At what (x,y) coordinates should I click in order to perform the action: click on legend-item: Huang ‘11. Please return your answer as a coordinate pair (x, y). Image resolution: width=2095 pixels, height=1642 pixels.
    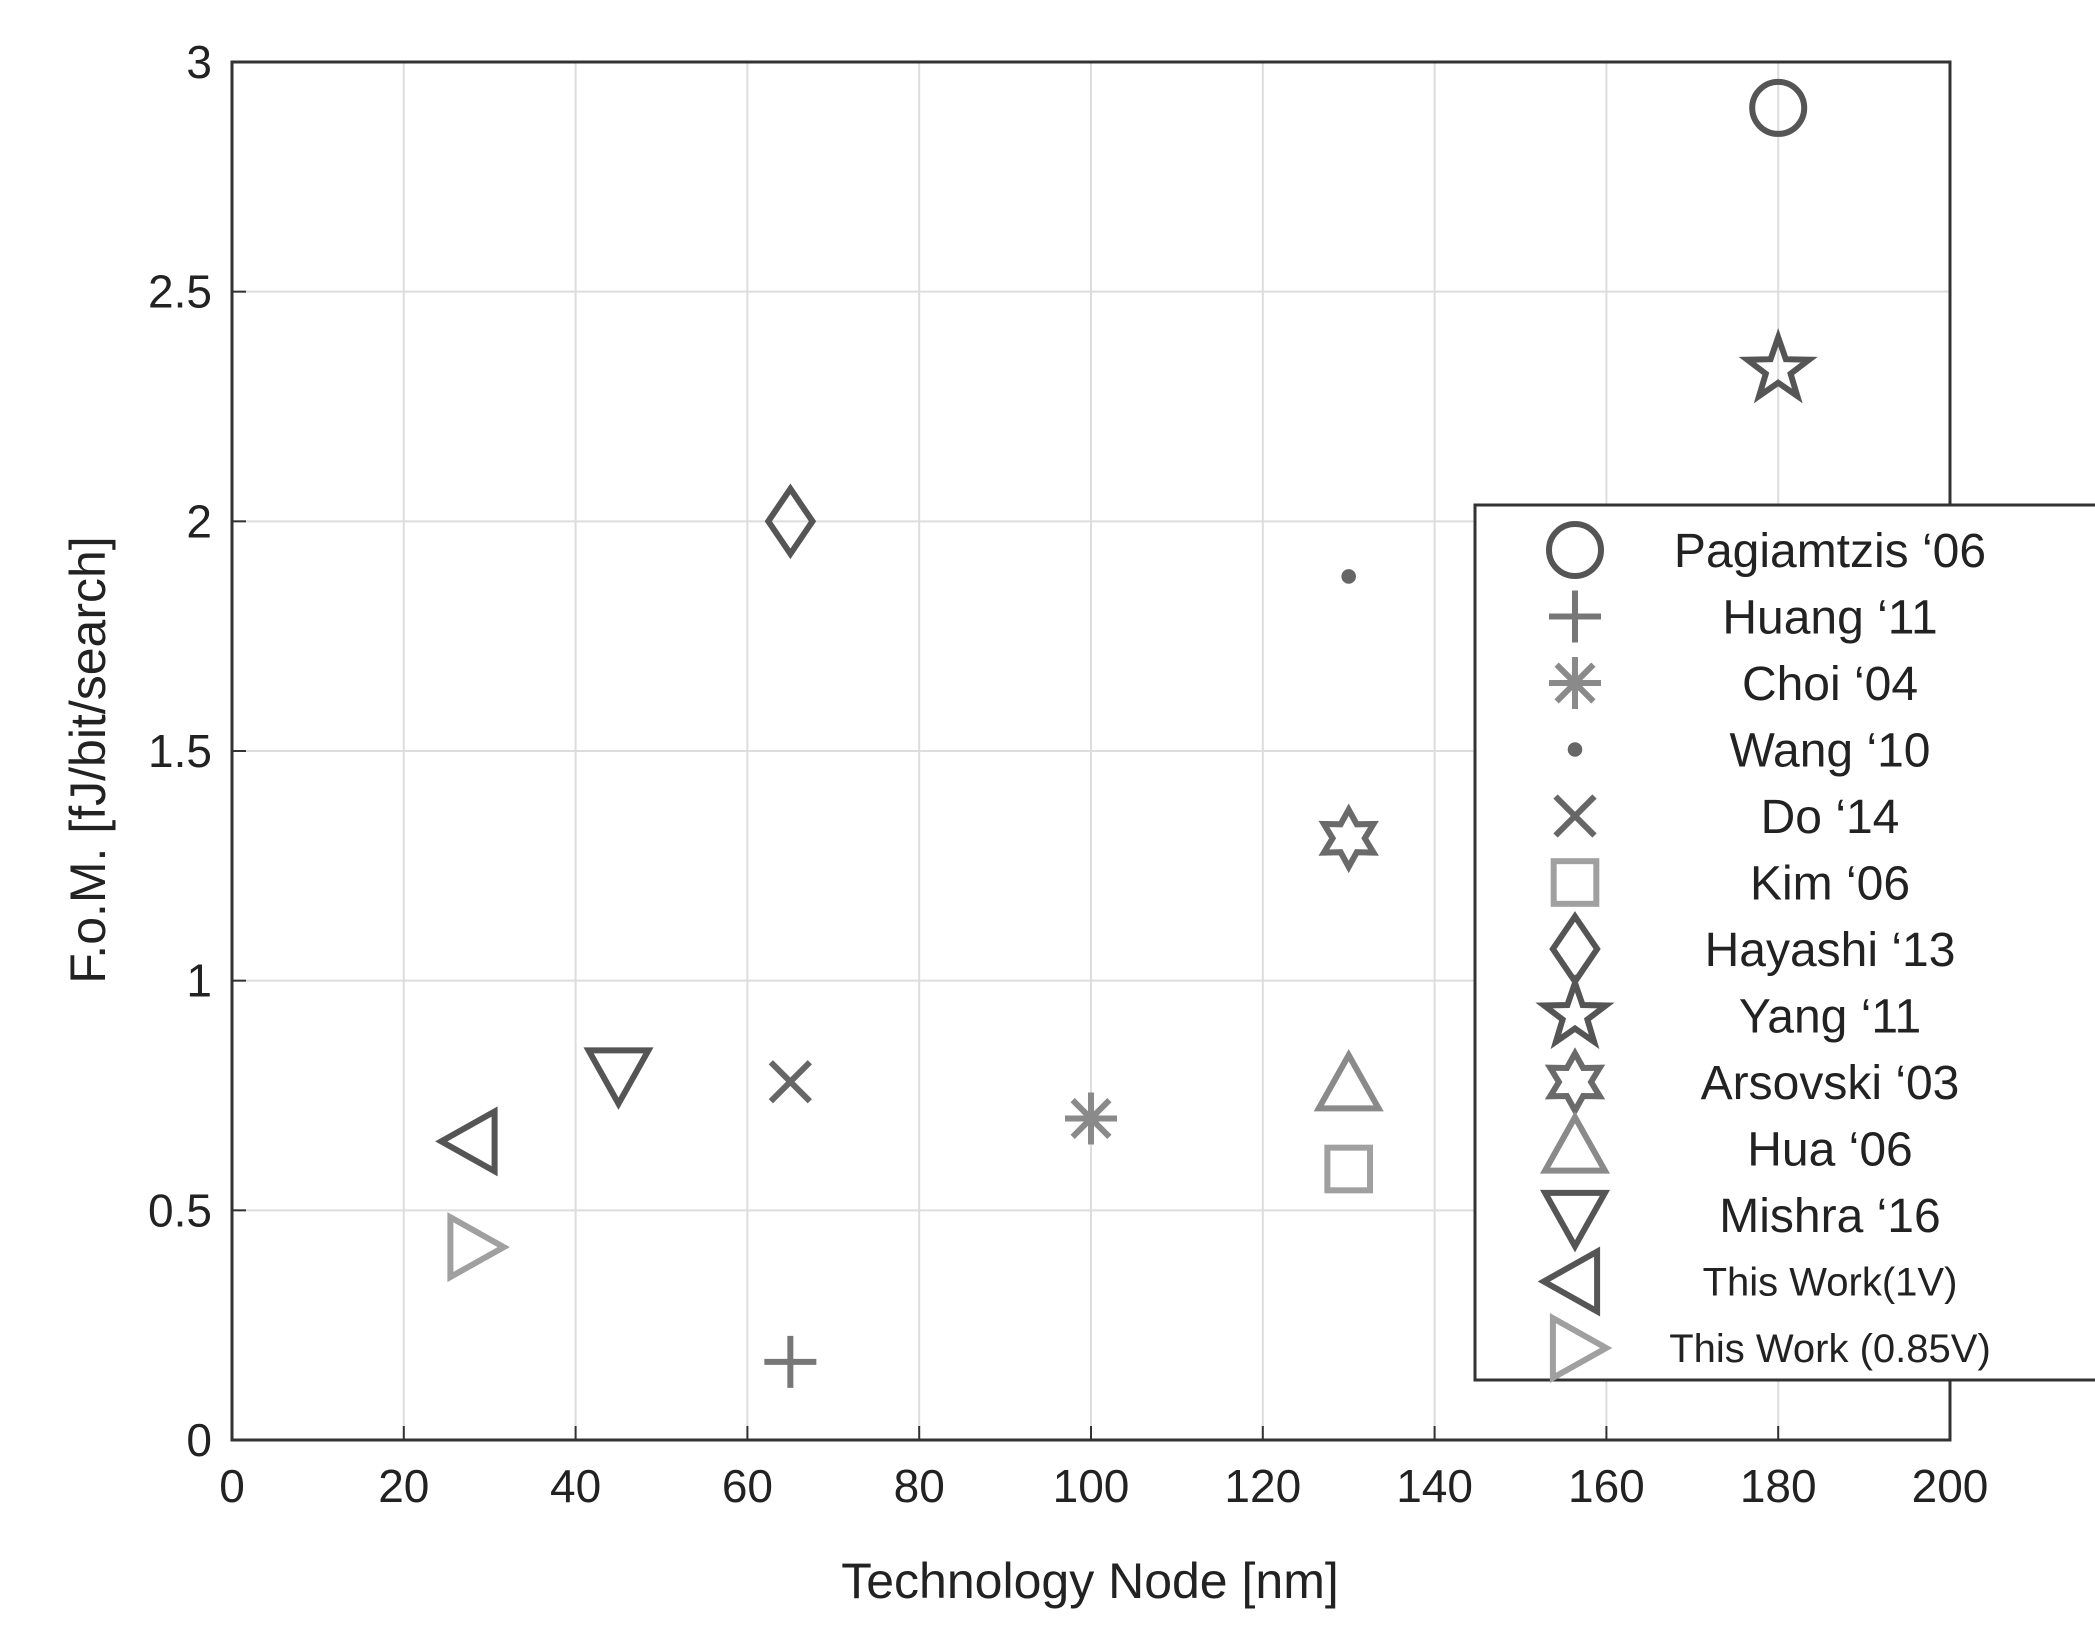
    Looking at the image, I should click on (1743, 617).